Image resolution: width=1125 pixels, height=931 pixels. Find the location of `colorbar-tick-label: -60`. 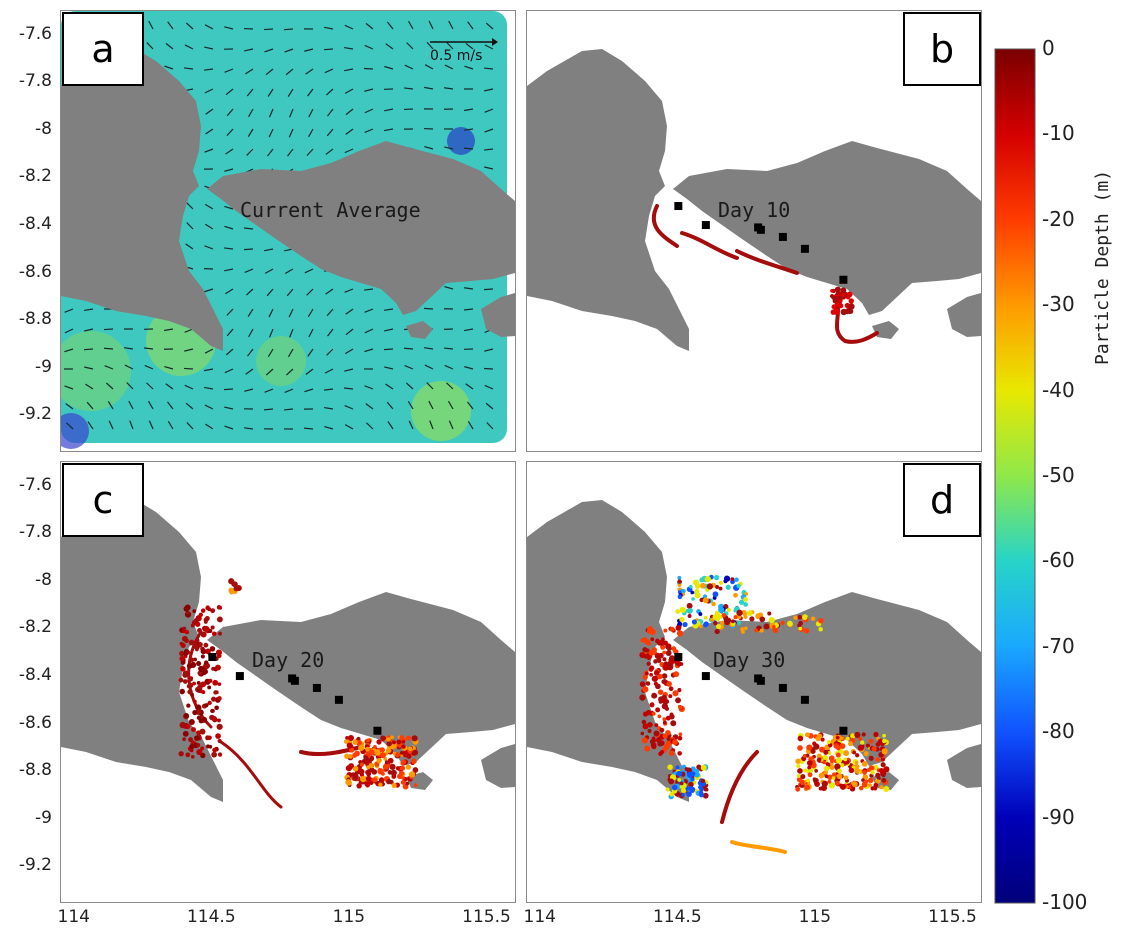

colorbar-tick-label: -60 is located at coordinates (1058, 560).